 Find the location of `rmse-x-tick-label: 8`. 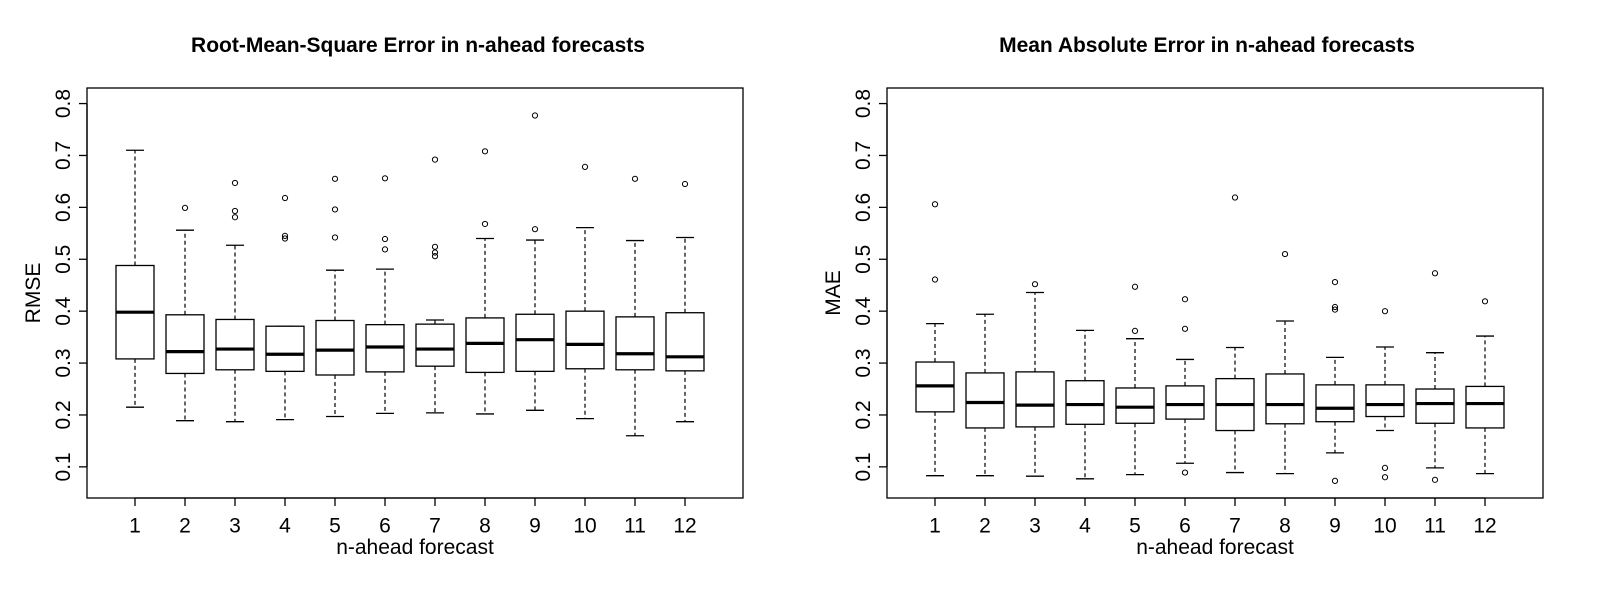

rmse-x-tick-label: 8 is located at coordinates (485, 525).